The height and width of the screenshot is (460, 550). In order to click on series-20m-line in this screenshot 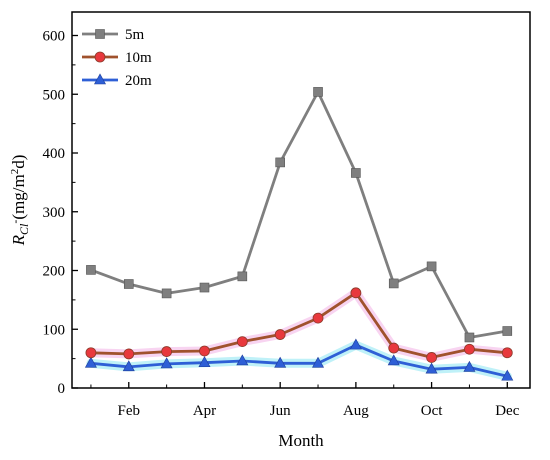, I will do `click(299, 360)`.